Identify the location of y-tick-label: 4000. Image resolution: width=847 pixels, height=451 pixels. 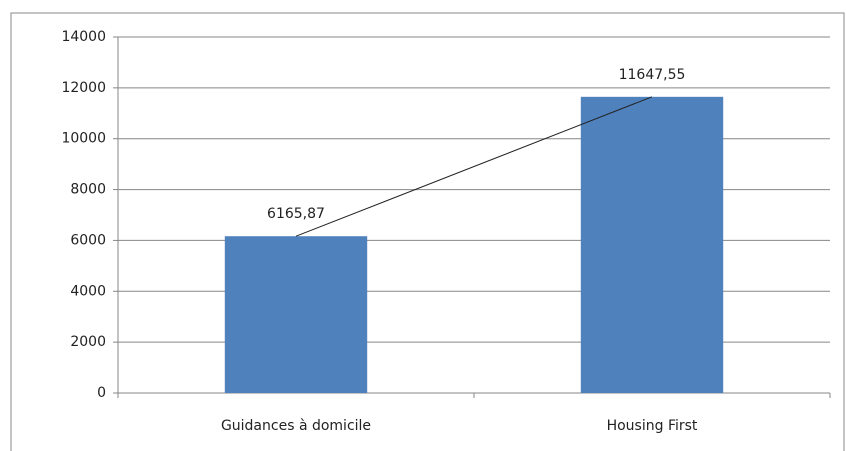
(88, 291).